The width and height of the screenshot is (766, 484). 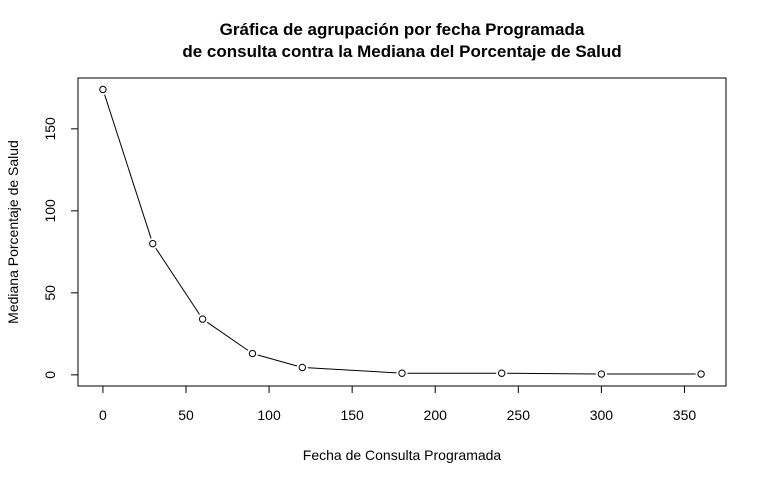 What do you see at coordinates (60, 248) in the screenshot?
I see `y-axis: 0 50 100 150` at bounding box center [60, 248].